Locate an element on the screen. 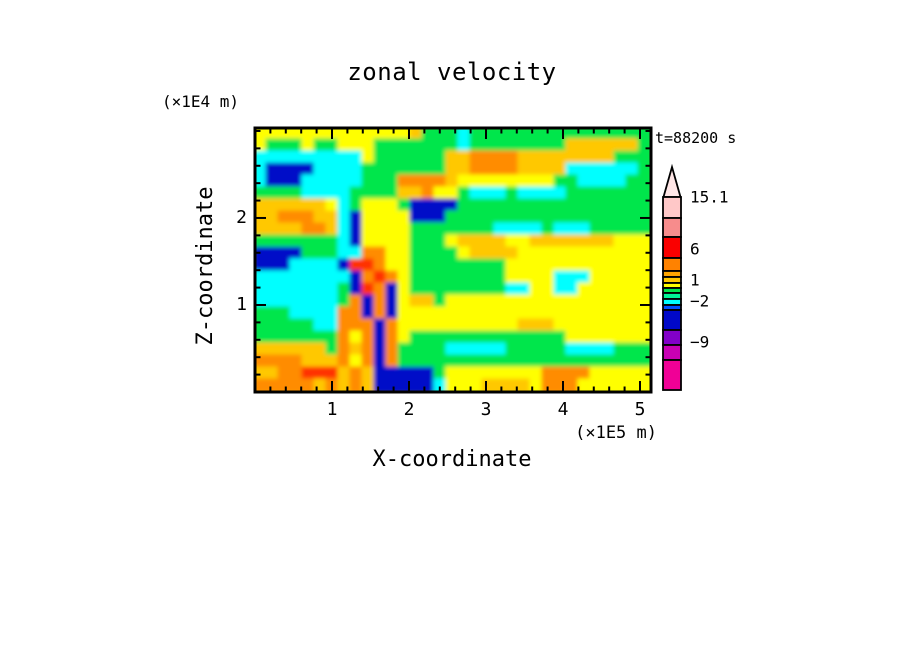 This screenshot has height=654, width=904. colorbar-label: 6 is located at coordinates (695, 249).